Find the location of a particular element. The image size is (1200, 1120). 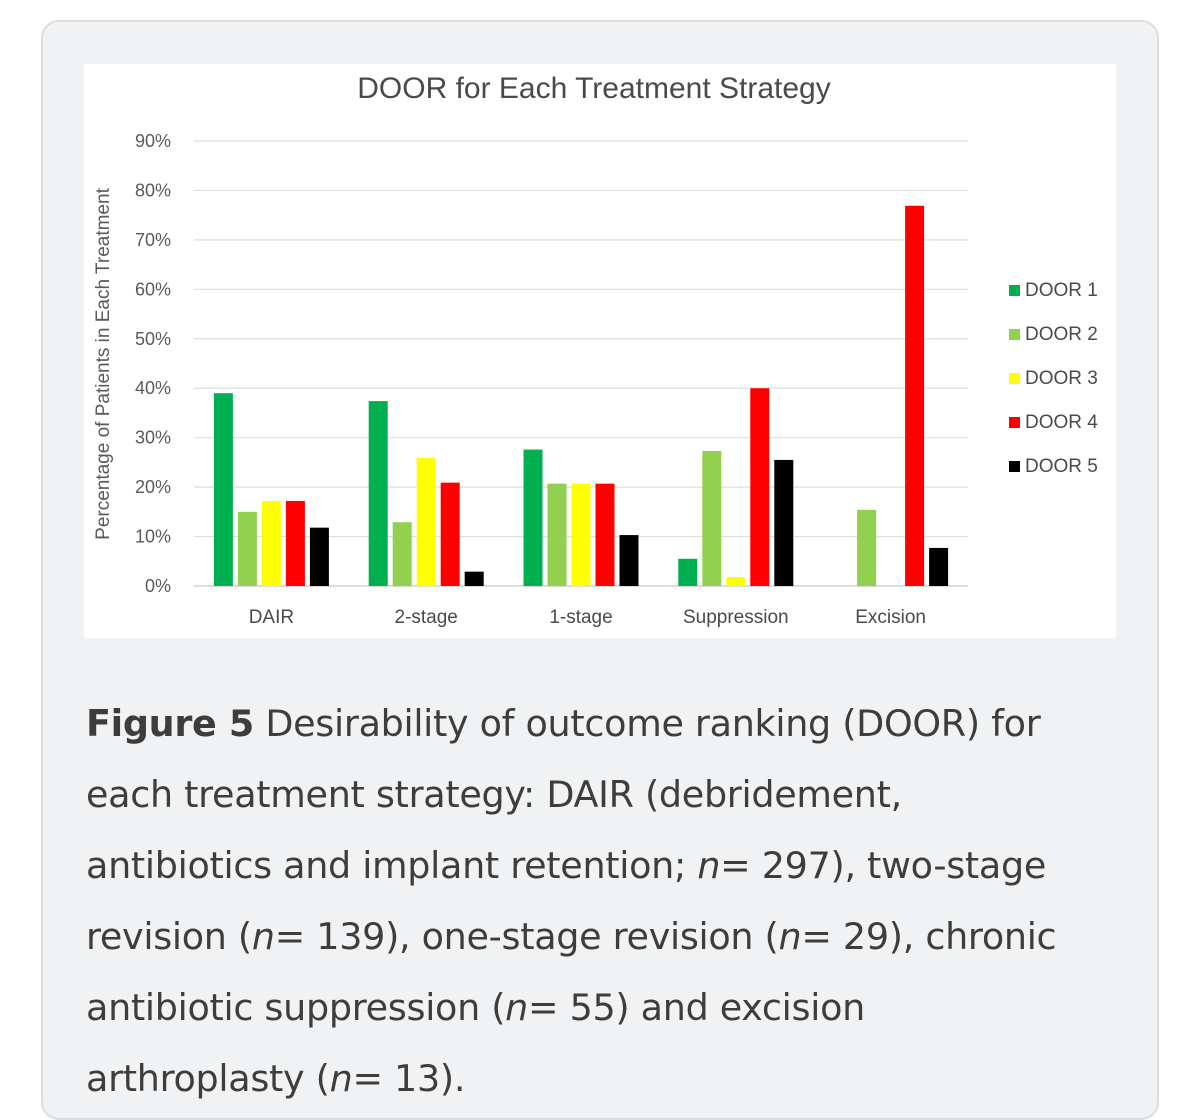

bar-door-5-suppression is located at coordinates (784, 522).